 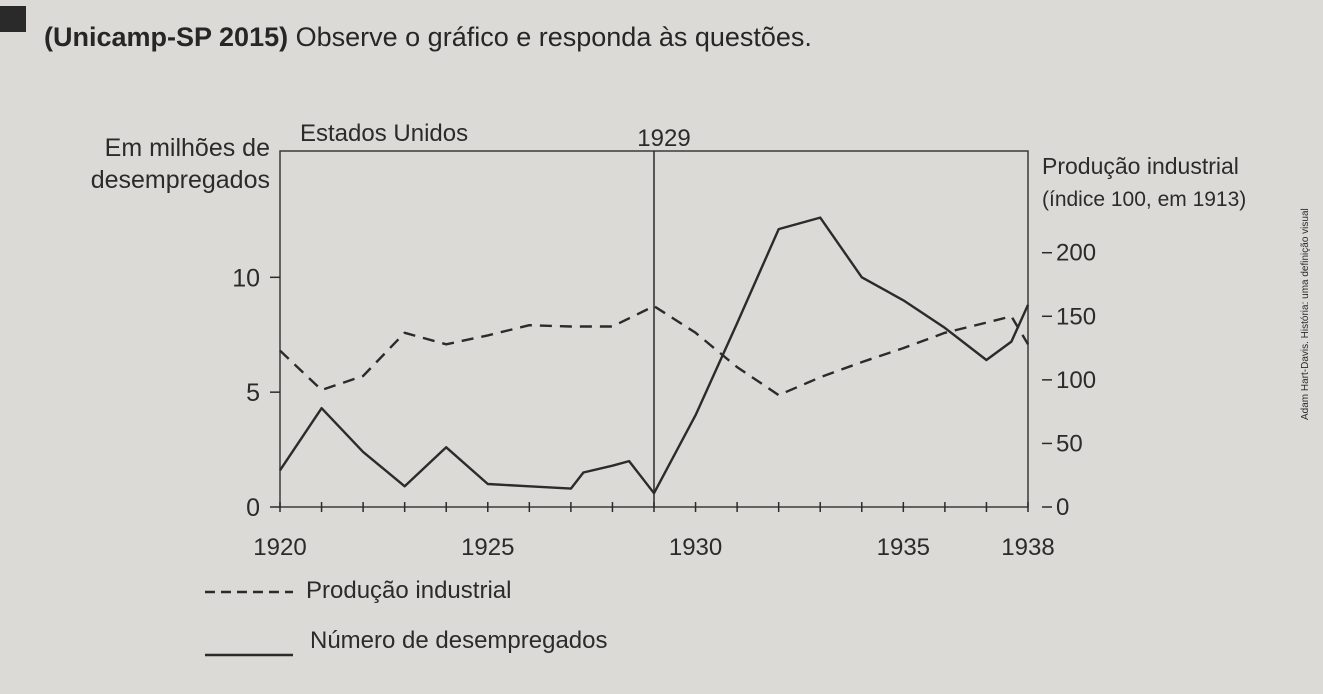 I want to click on x-tick-label-1938: 1938, so click(x=1027, y=547).